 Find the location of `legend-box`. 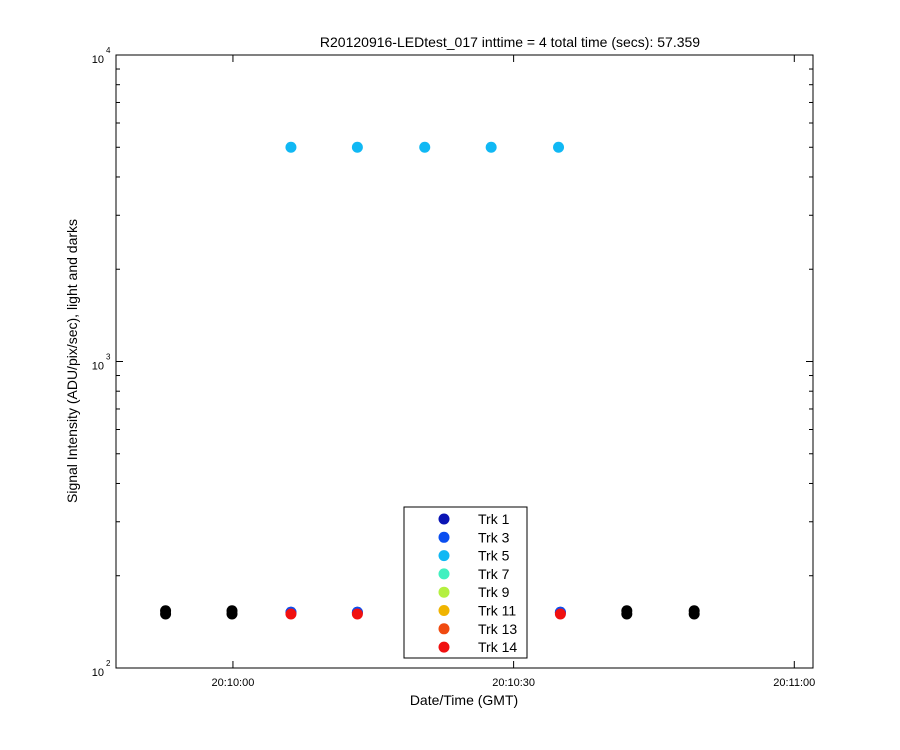

legend-box is located at coordinates (465, 582).